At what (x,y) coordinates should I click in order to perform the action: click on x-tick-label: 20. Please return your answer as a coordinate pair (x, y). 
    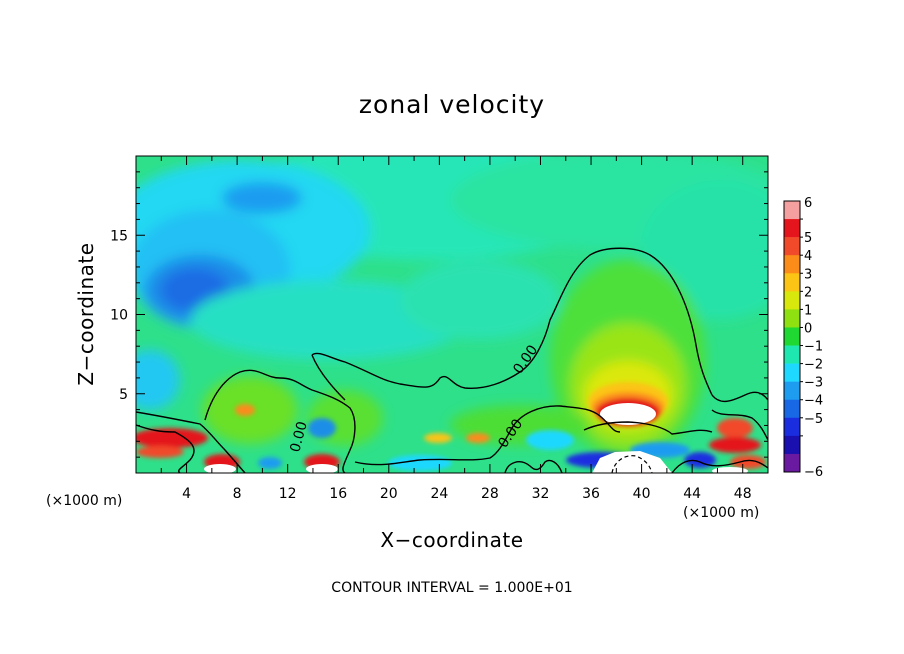
    Looking at the image, I should click on (389, 494).